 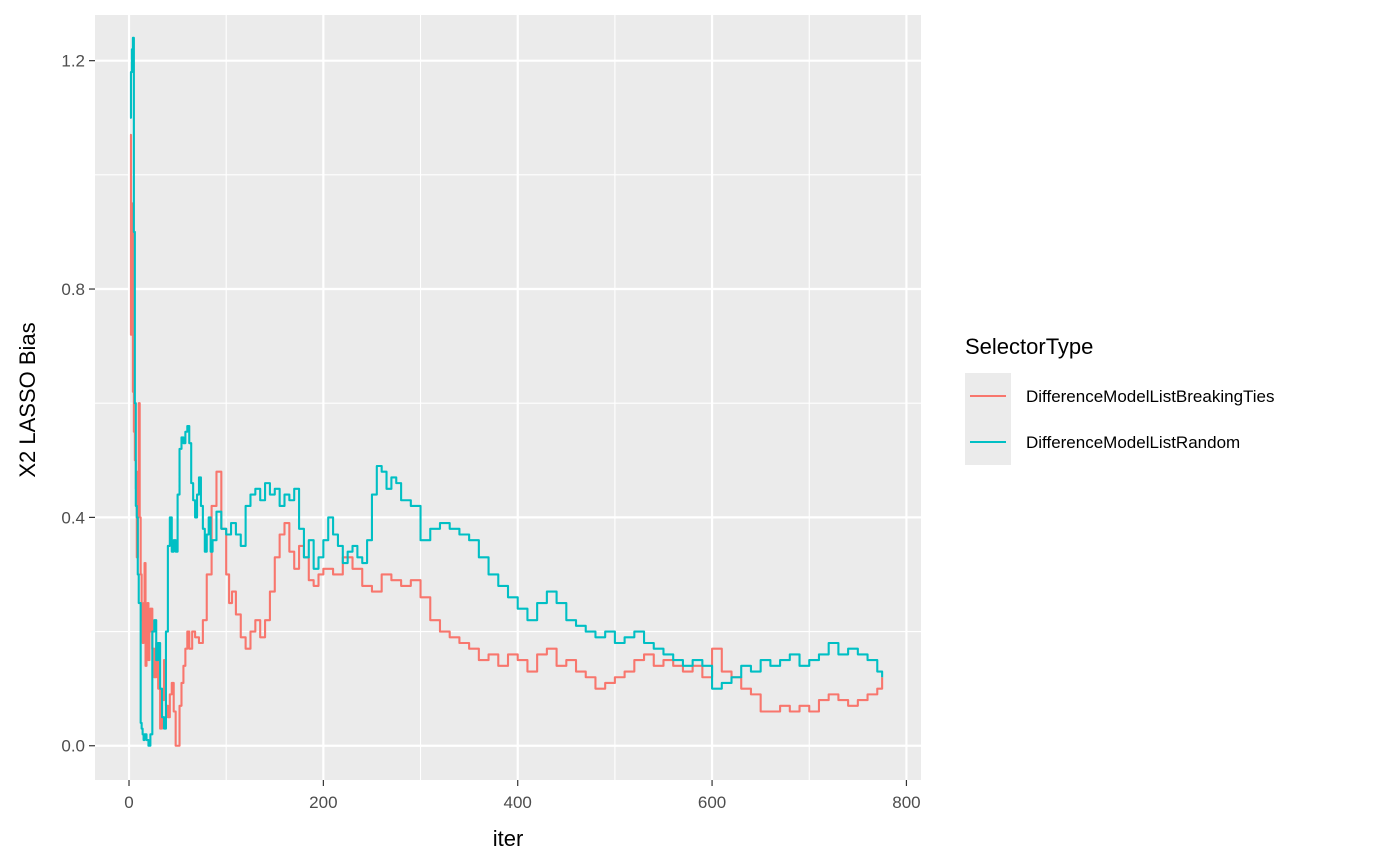 I want to click on legend-title: SelectorType, so click(x=1029, y=346).